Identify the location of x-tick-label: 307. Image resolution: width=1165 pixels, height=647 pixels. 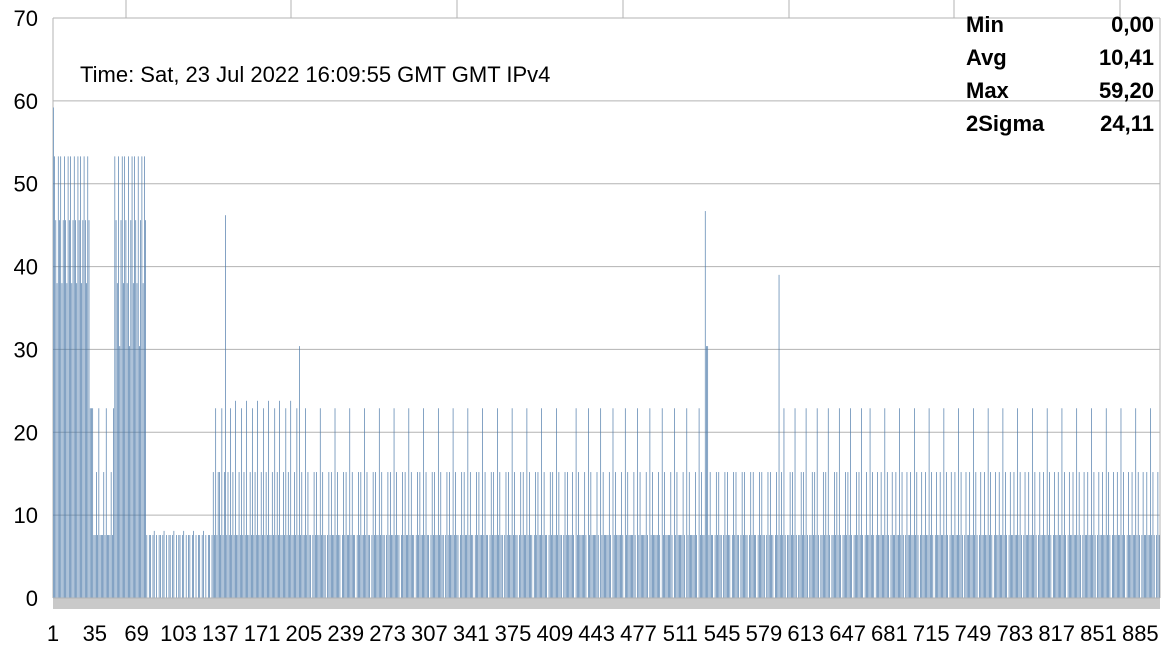
(429, 633).